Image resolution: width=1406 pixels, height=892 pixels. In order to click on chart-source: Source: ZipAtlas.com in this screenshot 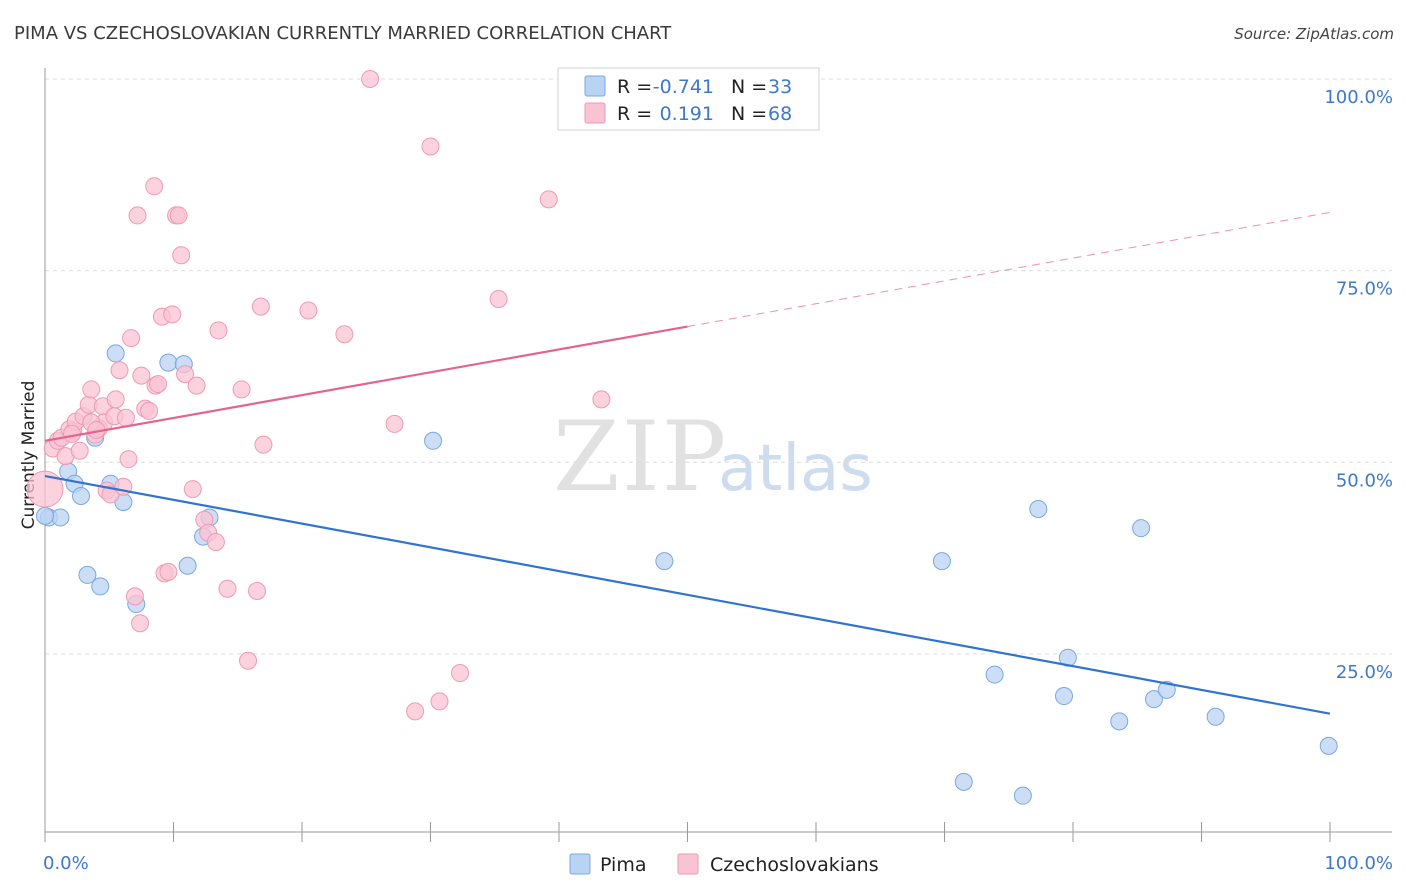, I will do `click(1314, 34)`.